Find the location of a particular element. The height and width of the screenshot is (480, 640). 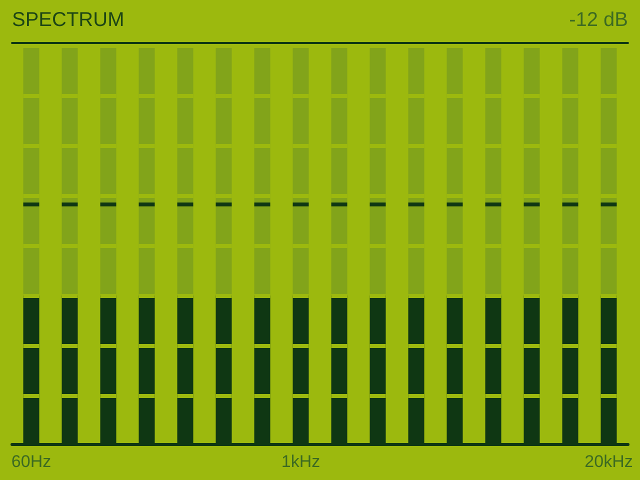

x-tick-label: 20kHz is located at coordinates (608, 461).